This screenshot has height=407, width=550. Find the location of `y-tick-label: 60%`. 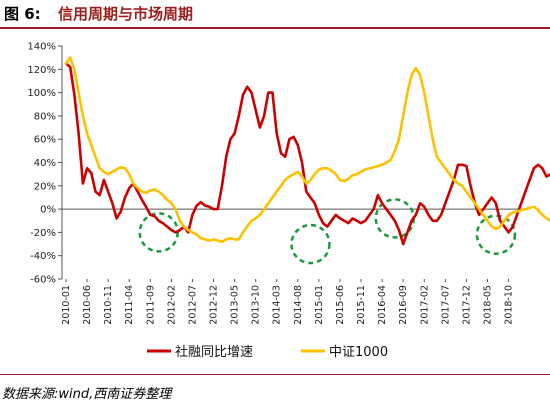

y-tick-label: 60% is located at coordinates (45, 140).